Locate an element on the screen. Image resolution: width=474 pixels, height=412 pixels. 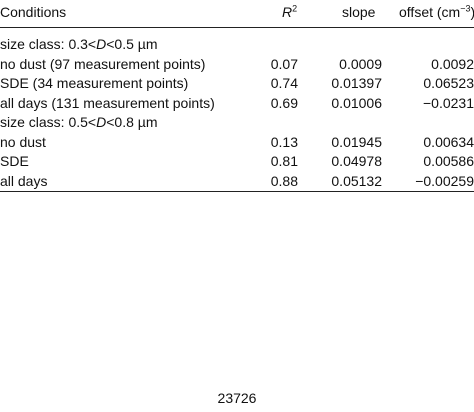
group-label: size class: 0.3<D<0.5 µm is located at coordinates (79, 44).